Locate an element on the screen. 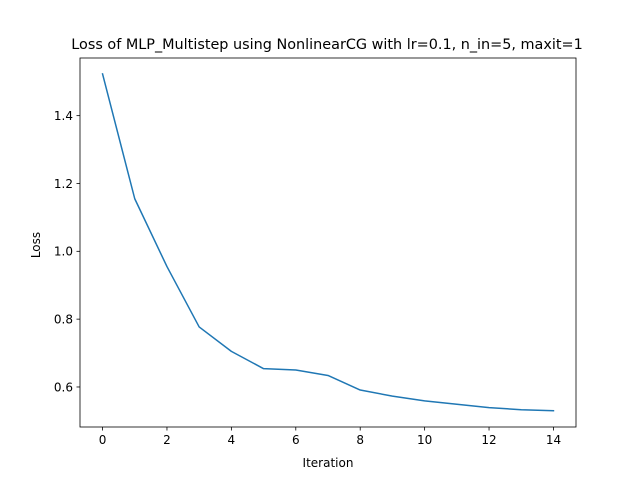 This screenshot has width=640, height=480. x-tick-label: 2 is located at coordinates (167, 440).